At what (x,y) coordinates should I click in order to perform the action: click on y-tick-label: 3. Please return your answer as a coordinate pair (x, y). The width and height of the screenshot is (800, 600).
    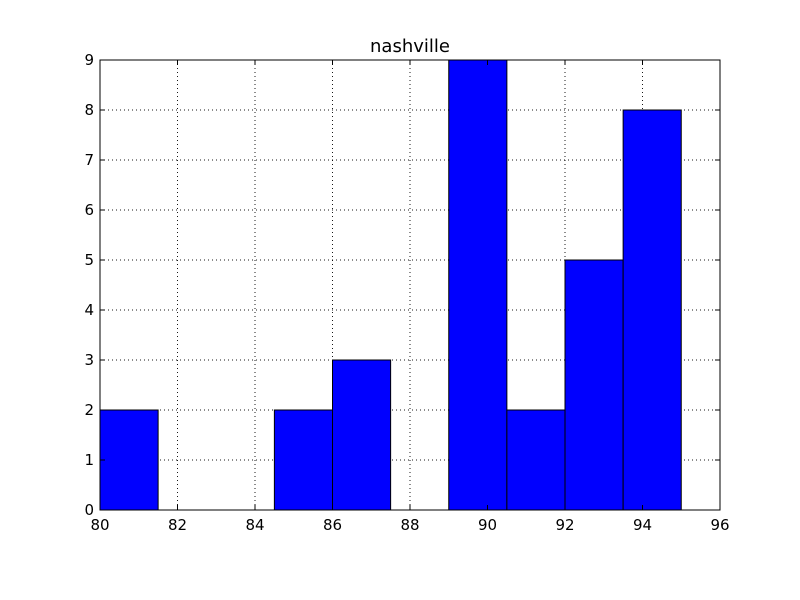
    Looking at the image, I should click on (89, 360).